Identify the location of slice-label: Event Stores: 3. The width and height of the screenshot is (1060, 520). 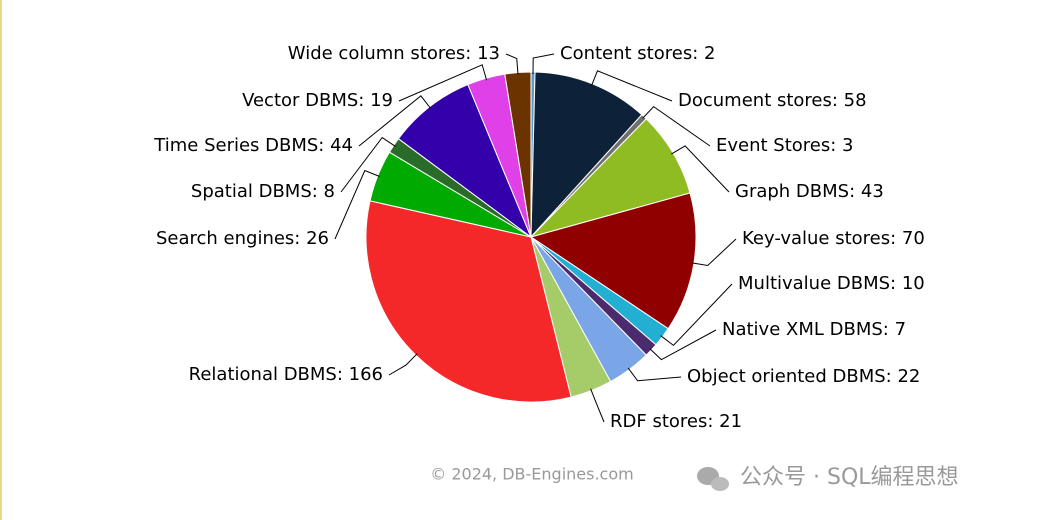
(784, 145).